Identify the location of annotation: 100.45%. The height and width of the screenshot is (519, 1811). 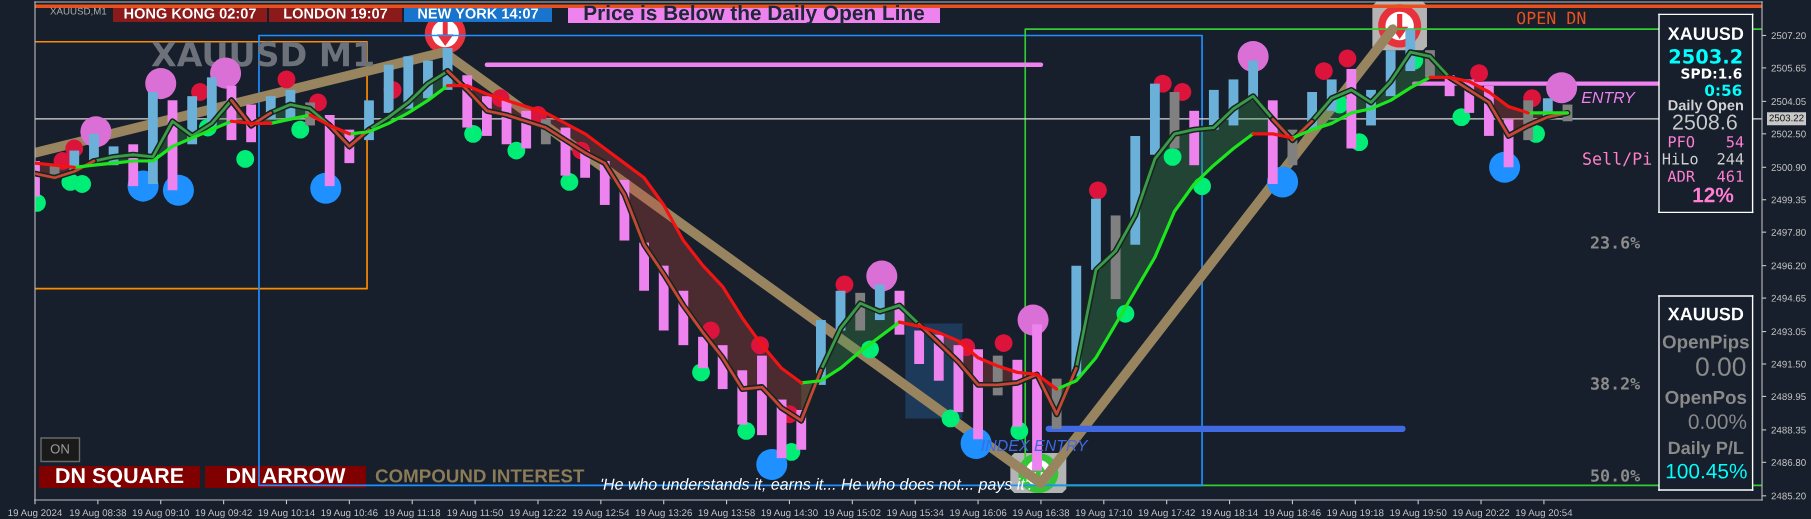
(1706, 471).